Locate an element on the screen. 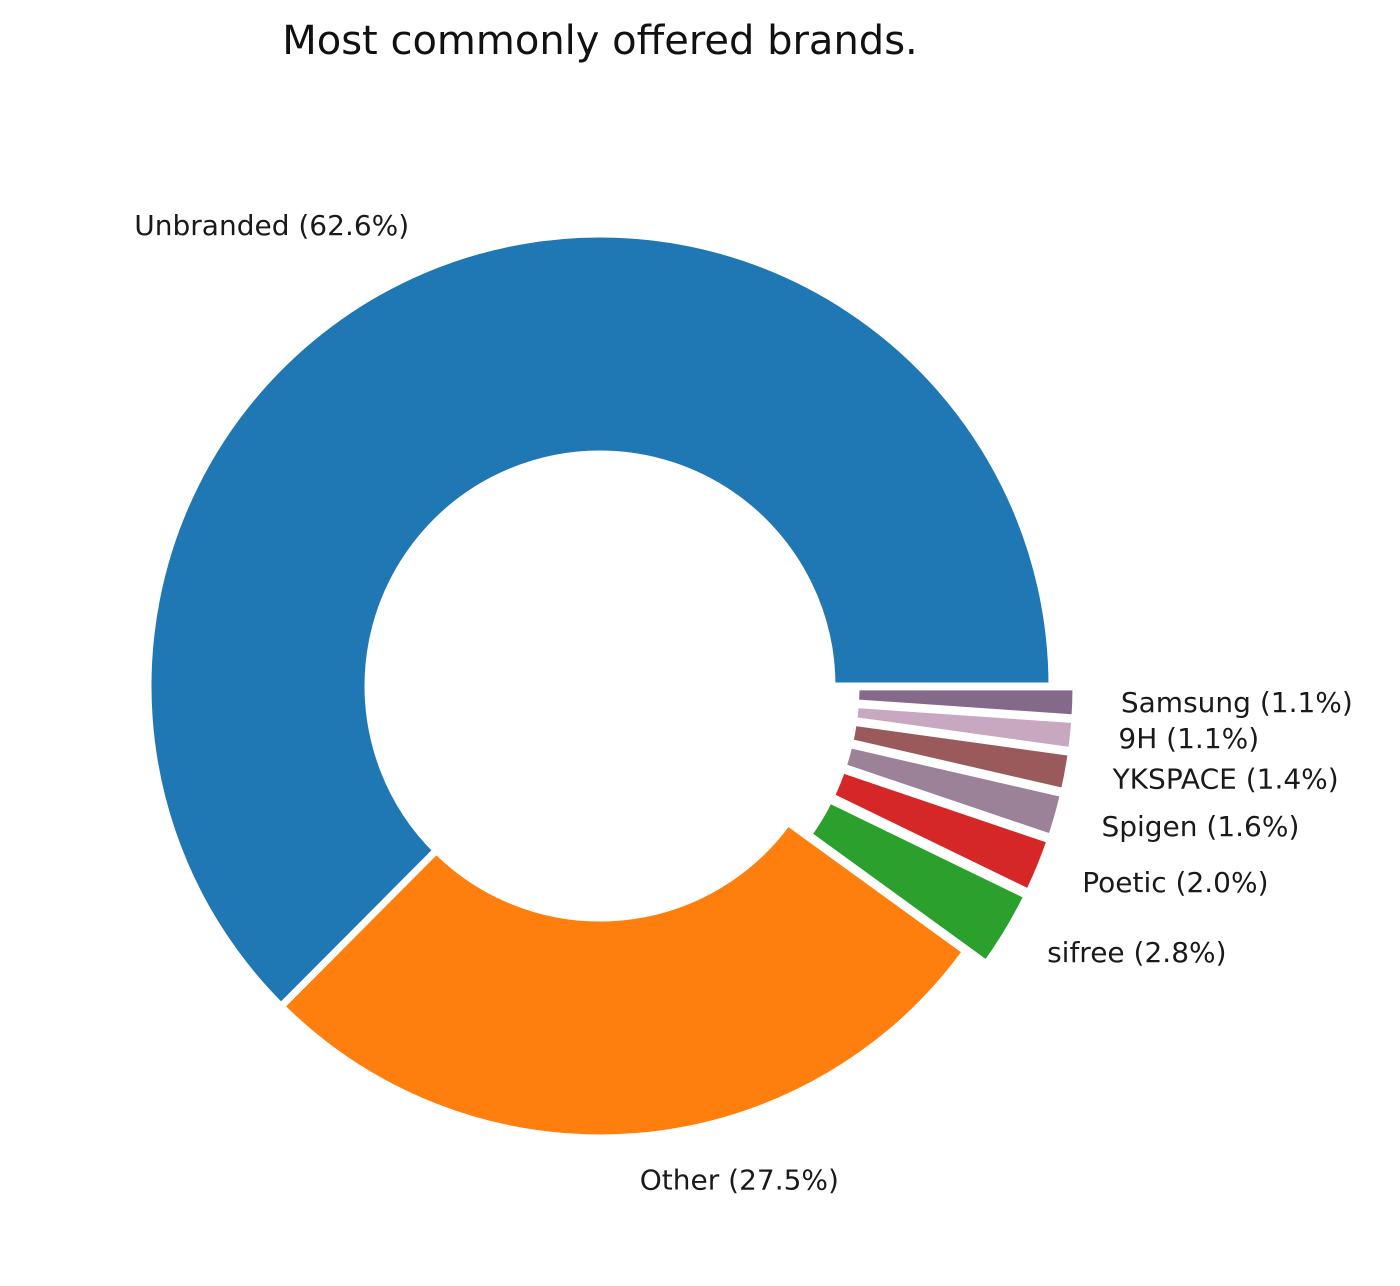  label-poetic: Poetic (2.0%) is located at coordinates (1175, 882).